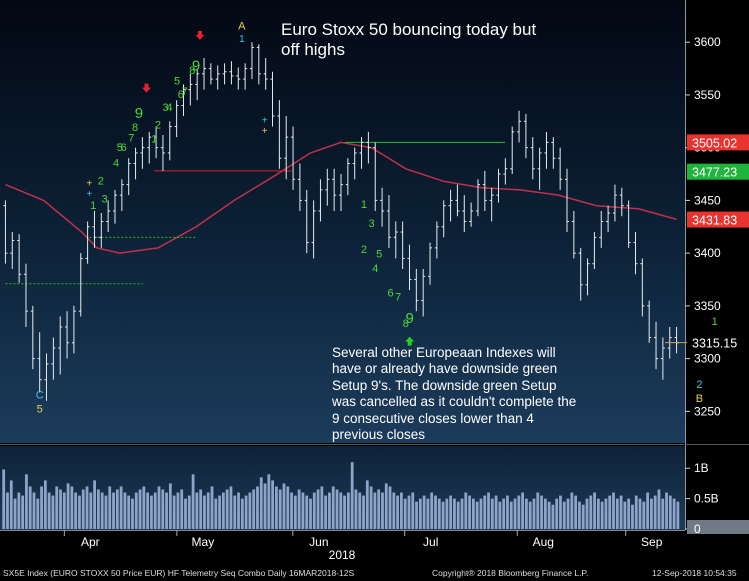 This screenshot has height=581, width=749. I want to click on seq-label-29: 1, so click(242, 39).